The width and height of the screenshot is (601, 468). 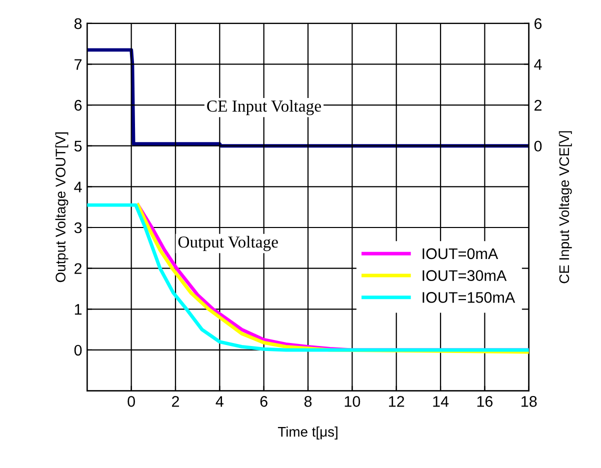 What do you see at coordinates (396, 401) in the screenshot?
I see `x-tick-label: 12` at bounding box center [396, 401].